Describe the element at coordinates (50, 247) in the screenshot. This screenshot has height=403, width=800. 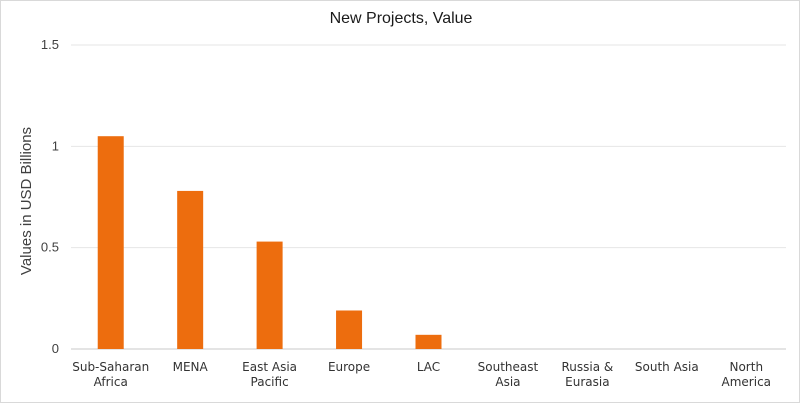
I see `y-tick-label: 0.5` at that location.